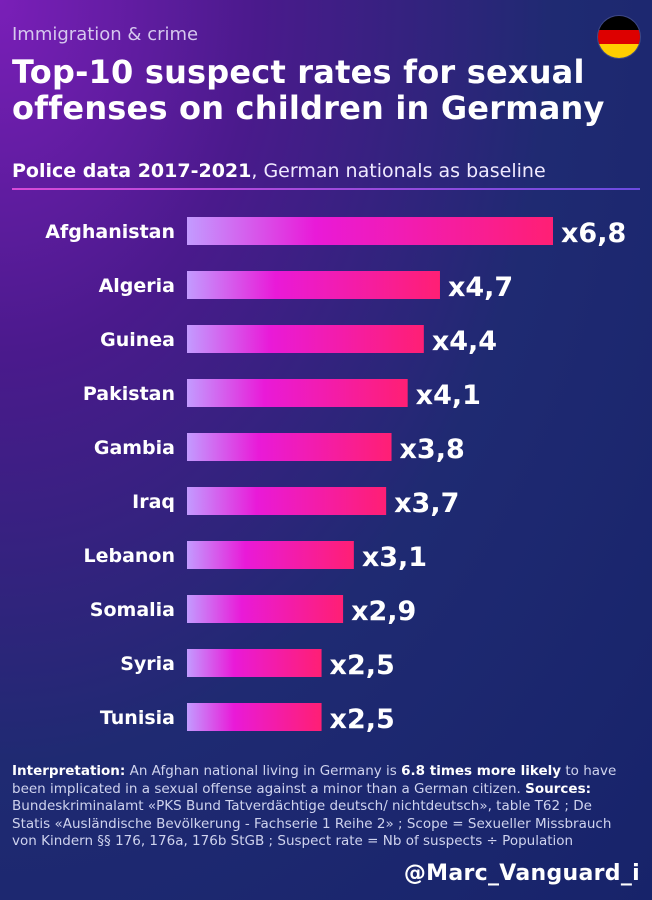 The image size is (652, 900). What do you see at coordinates (326, 189) in the screenshot?
I see `subtitle-divider` at bounding box center [326, 189].